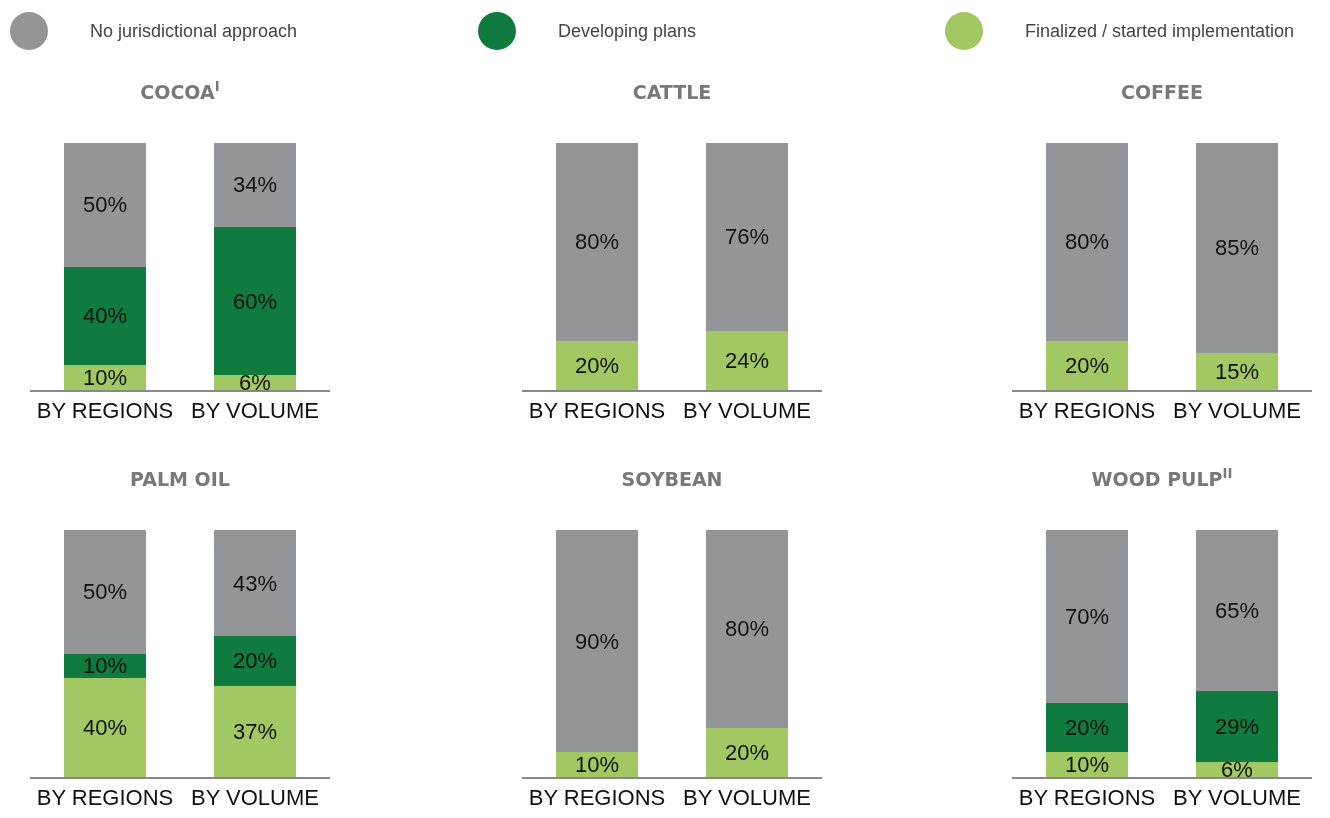  Describe the element at coordinates (747, 237) in the screenshot. I see `data-label: 76%` at that location.